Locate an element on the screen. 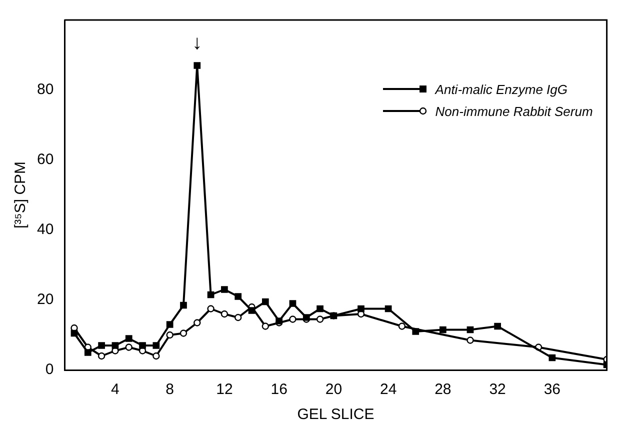  y-tick-label: 20 is located at coordinates (45, 299).